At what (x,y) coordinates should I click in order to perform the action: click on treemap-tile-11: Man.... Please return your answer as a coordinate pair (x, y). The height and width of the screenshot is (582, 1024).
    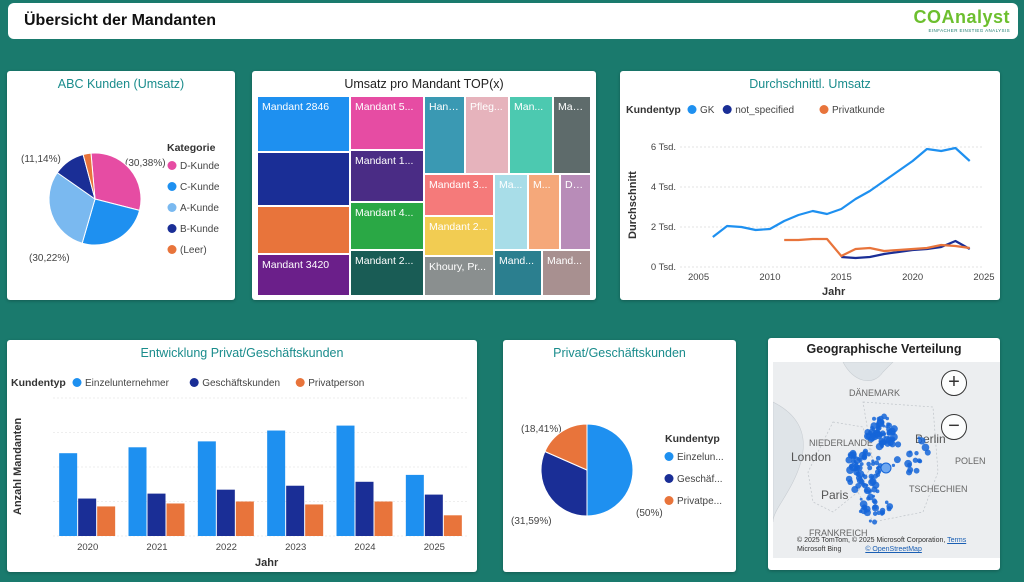
    Looking at the image, I should click on (572, 135).